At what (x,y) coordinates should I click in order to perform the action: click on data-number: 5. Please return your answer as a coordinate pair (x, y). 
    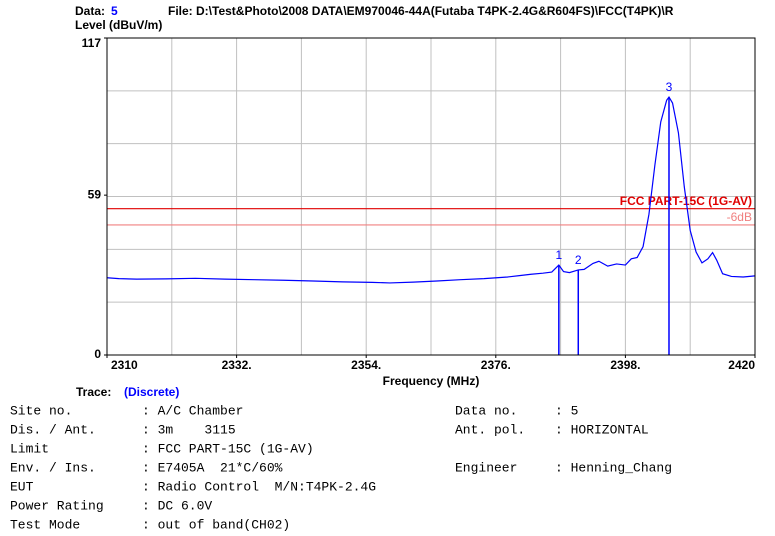
    Looking at the image, I should click on (114, 11).